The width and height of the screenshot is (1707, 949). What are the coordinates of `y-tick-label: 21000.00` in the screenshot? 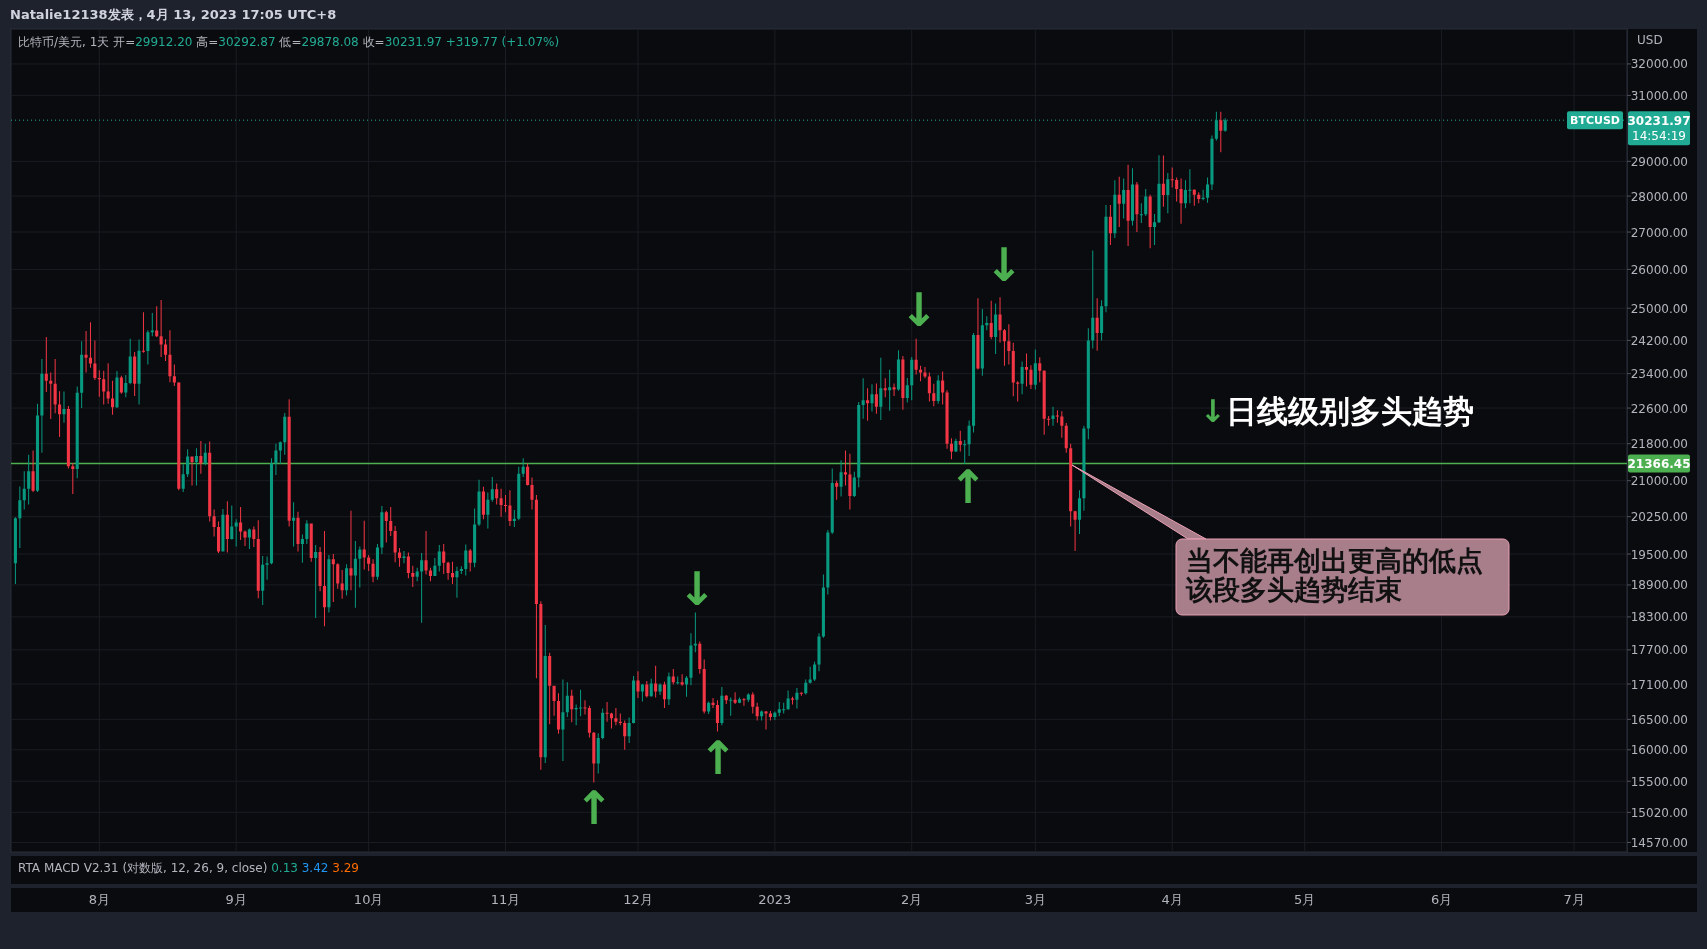 It's located at (1659, 481).